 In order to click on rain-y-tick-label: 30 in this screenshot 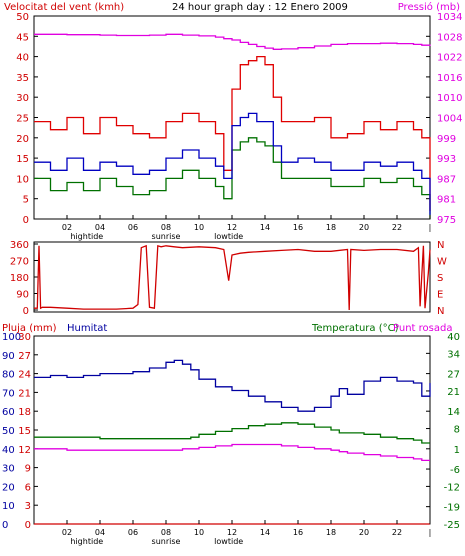, I will do `click(24, 337)`.